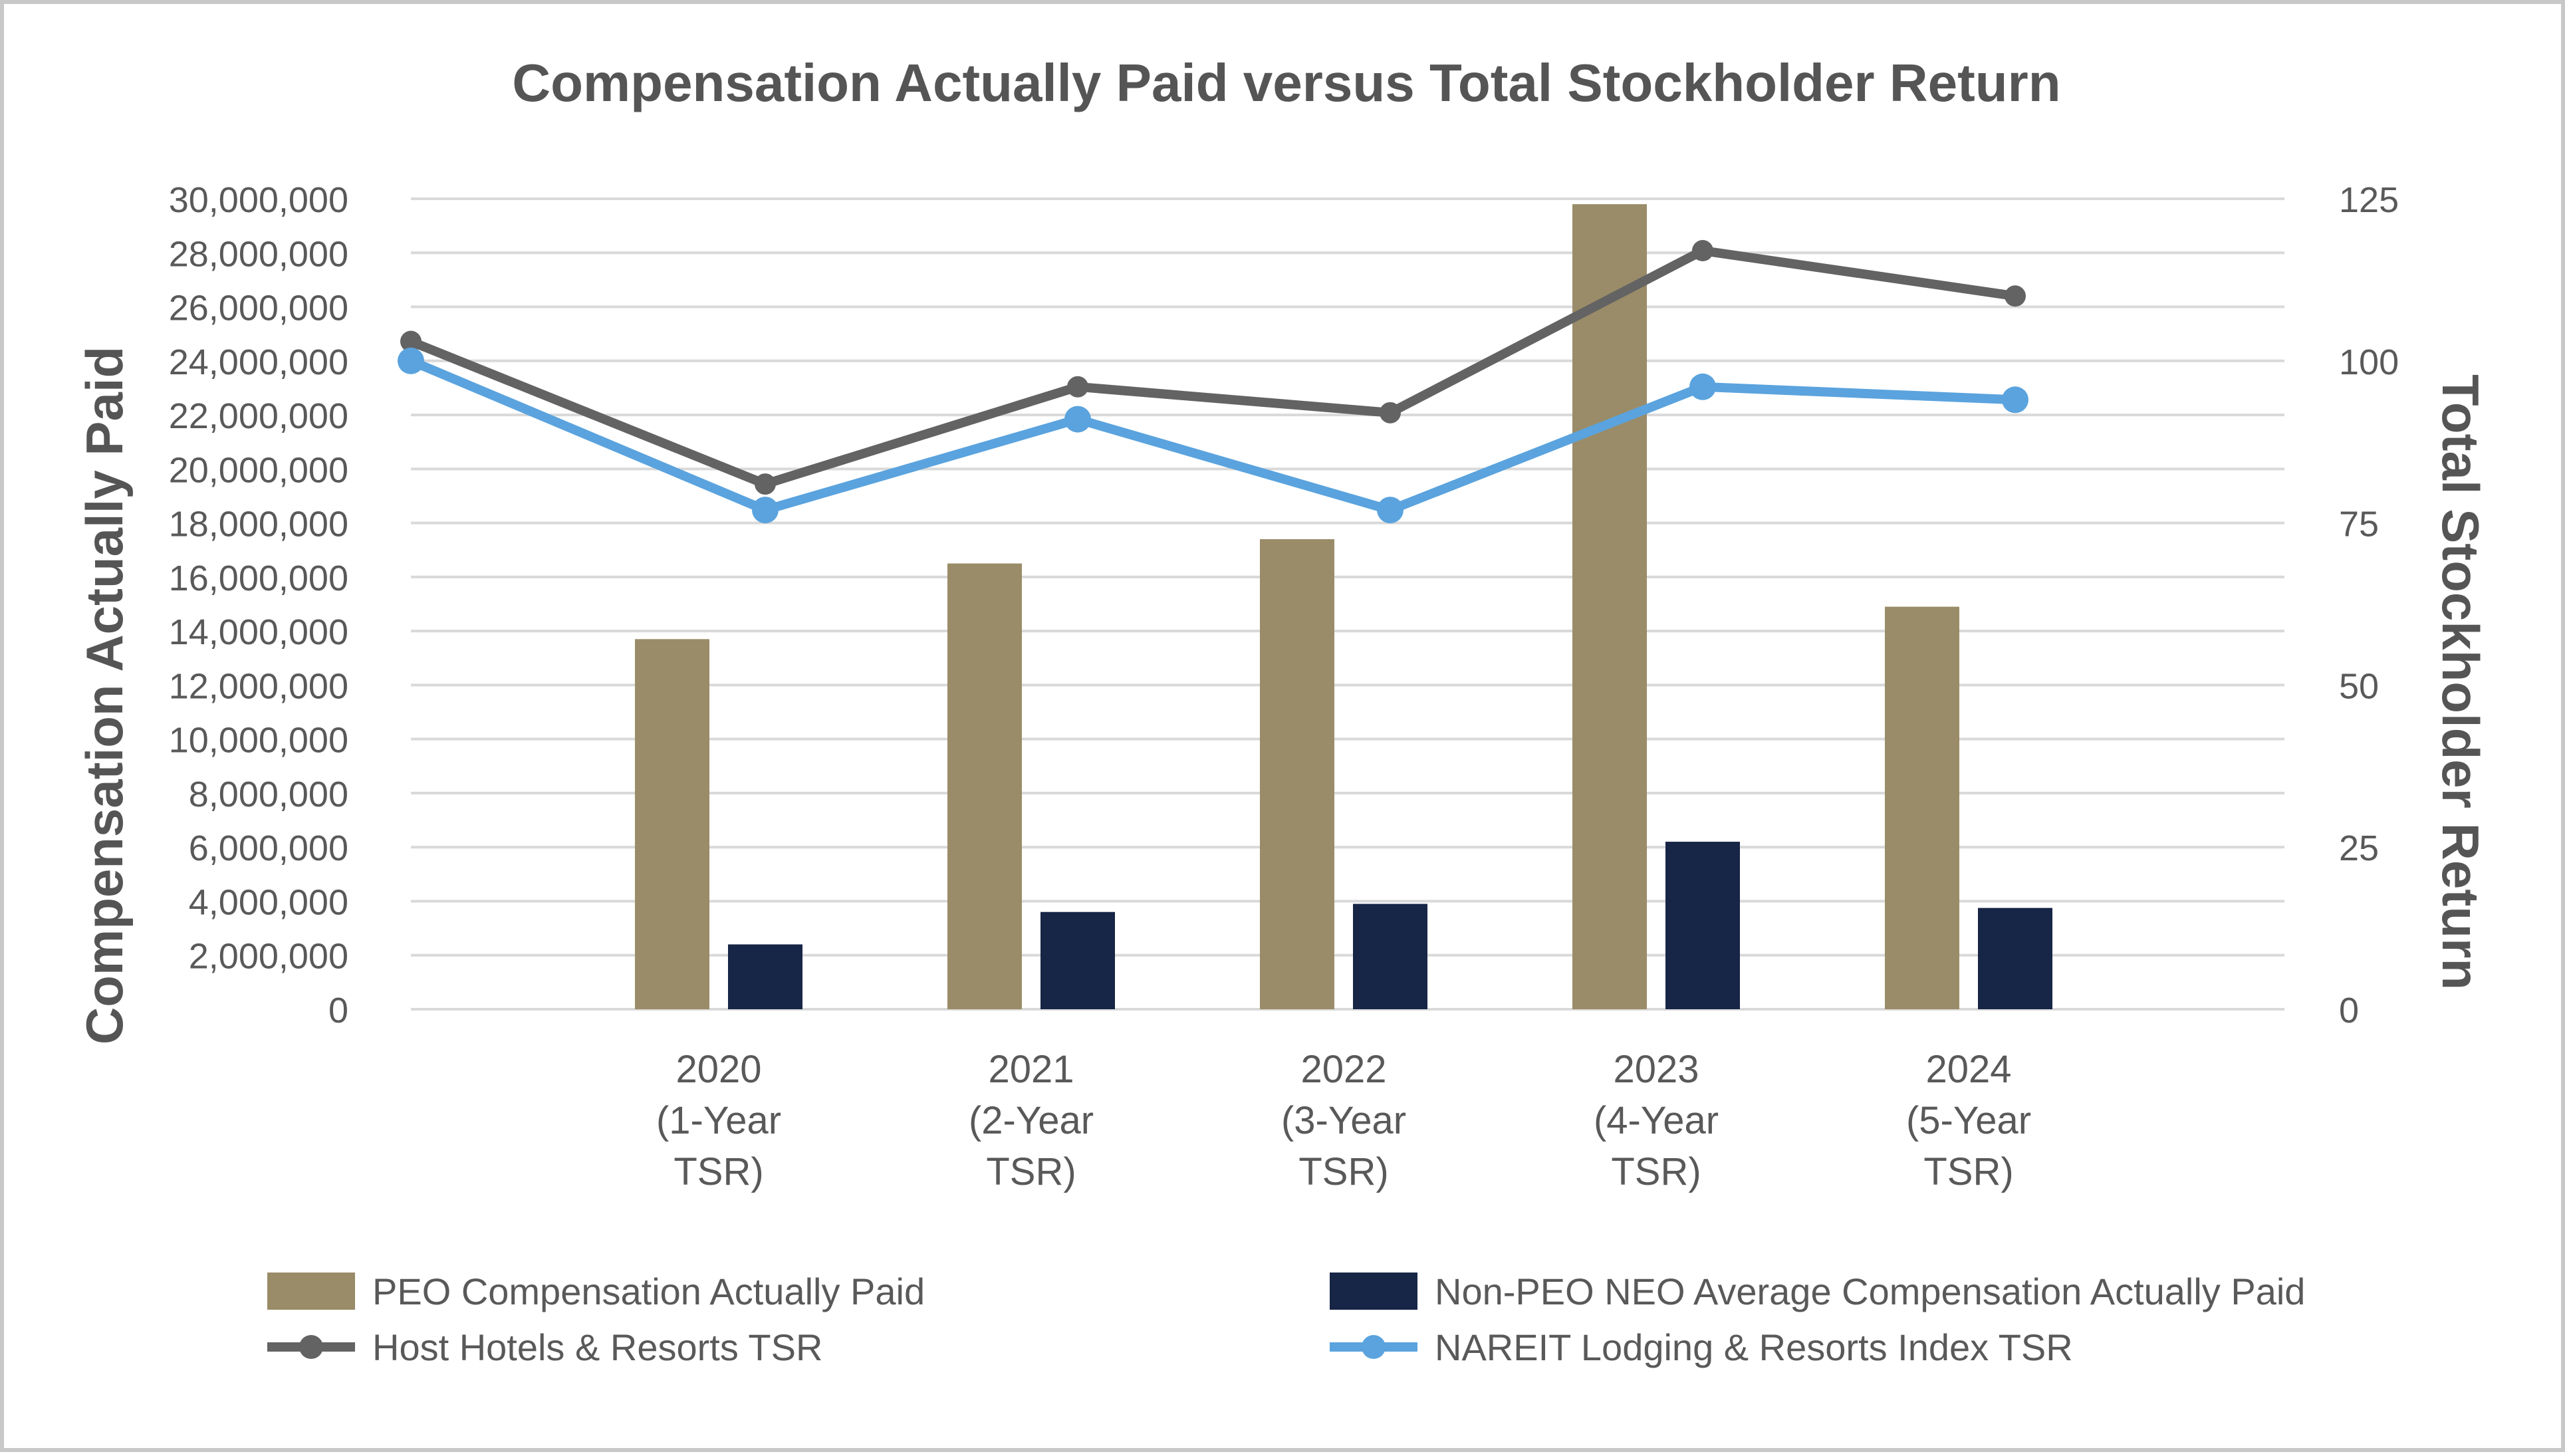 The width and height of the screenshot is (2565, 1456). What do you see at coordinates (597, 1347) in the screenshot?
I see `legend-label: Host Hotels & Resorts TSR` at bounding box center [597, 1347].